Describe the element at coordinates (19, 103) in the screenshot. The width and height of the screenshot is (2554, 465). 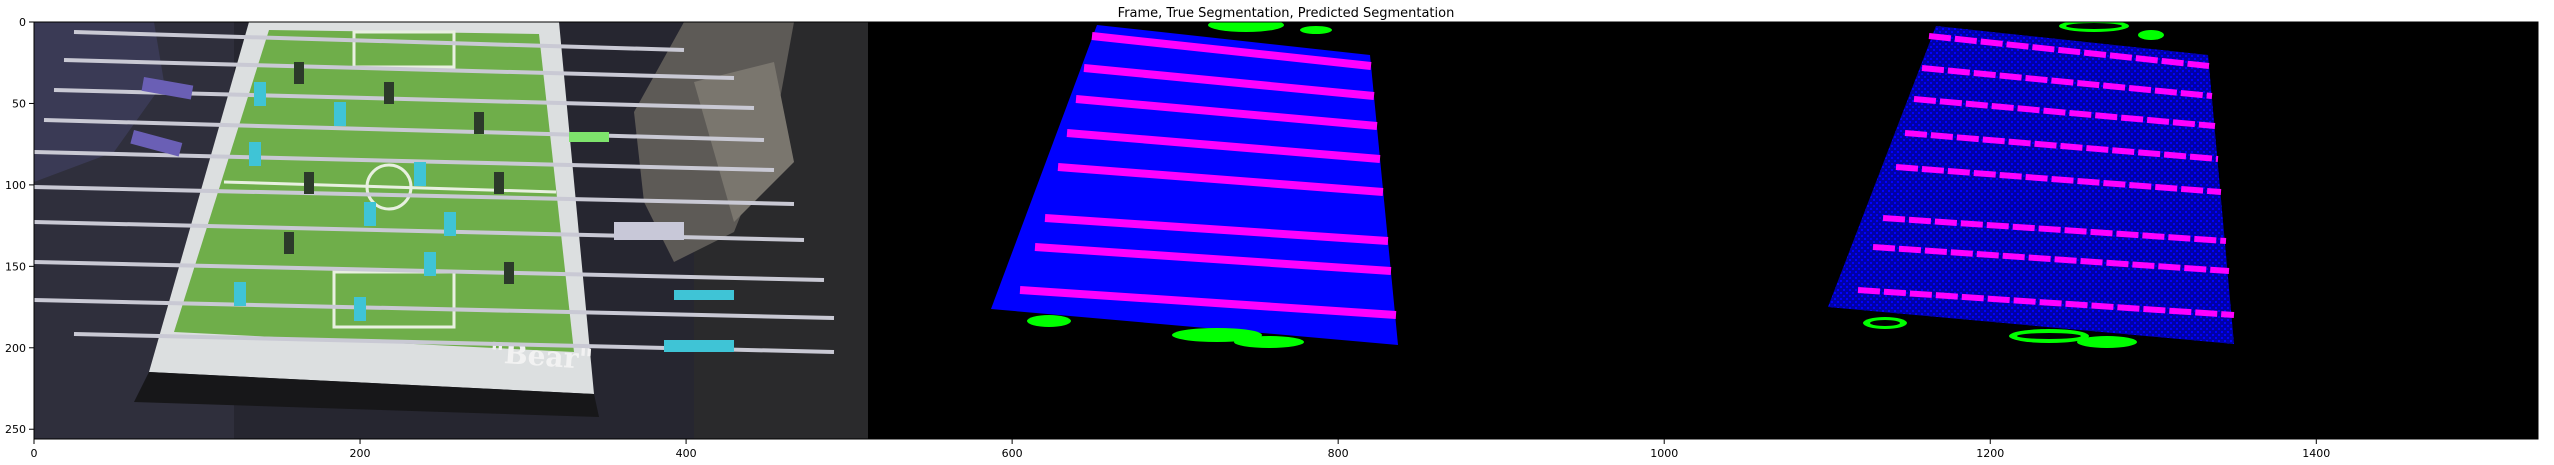
I see `y-tick-label: 50` at that location.